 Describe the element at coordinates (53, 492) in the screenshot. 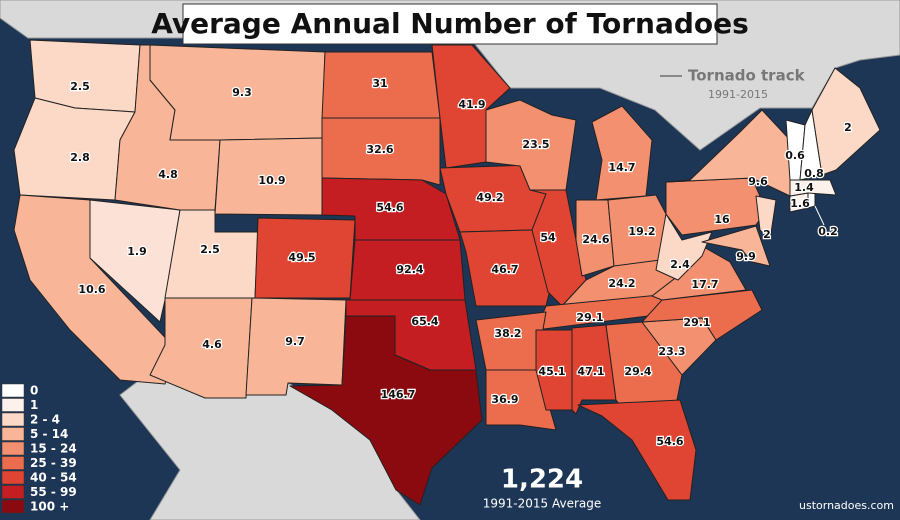

I see `legend-label: 55 - 99` at that location.